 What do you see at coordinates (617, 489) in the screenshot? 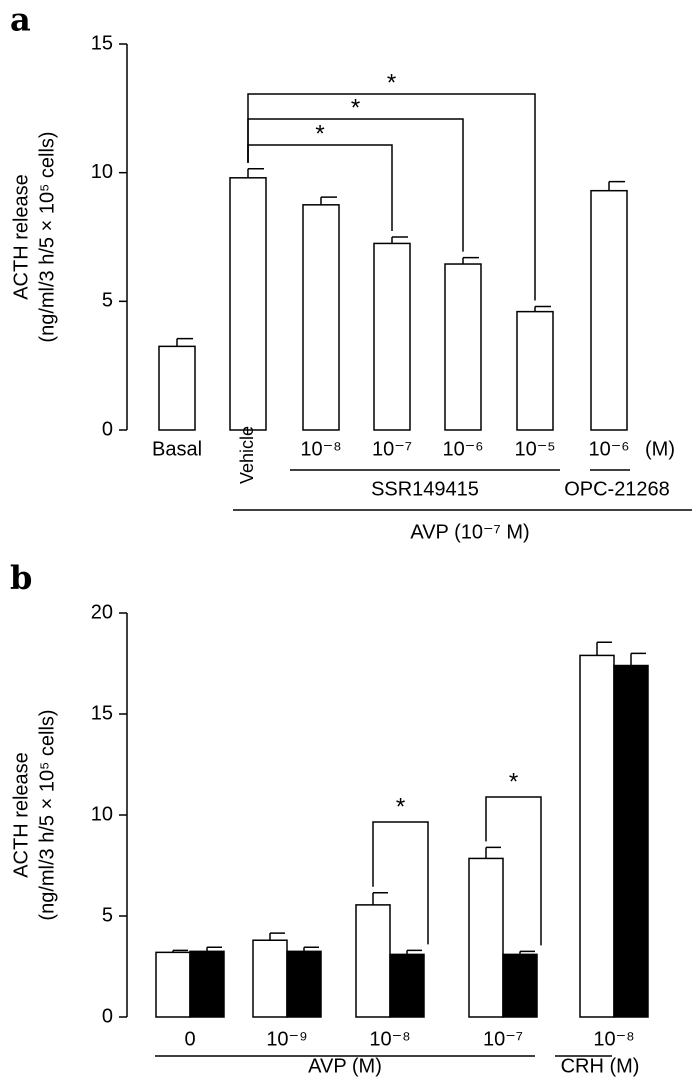
I see `group-label: OPC-21268` at bounding box center [617, 489].